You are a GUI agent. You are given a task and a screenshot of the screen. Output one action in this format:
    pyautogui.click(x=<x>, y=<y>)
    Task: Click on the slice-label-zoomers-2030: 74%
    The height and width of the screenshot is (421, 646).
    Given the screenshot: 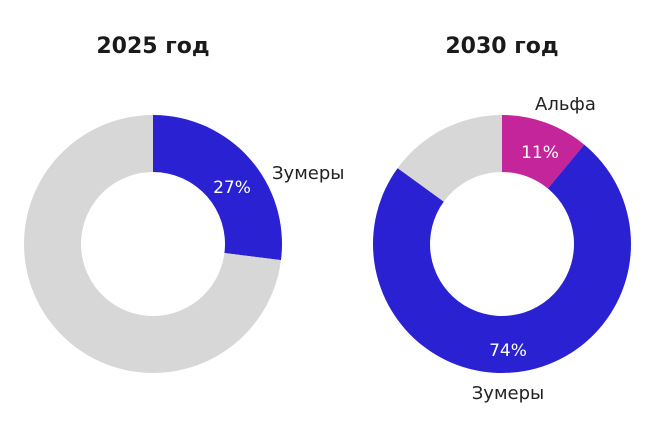 What is the action you would take?
    pyautogui.click(x=508, y=351)
    